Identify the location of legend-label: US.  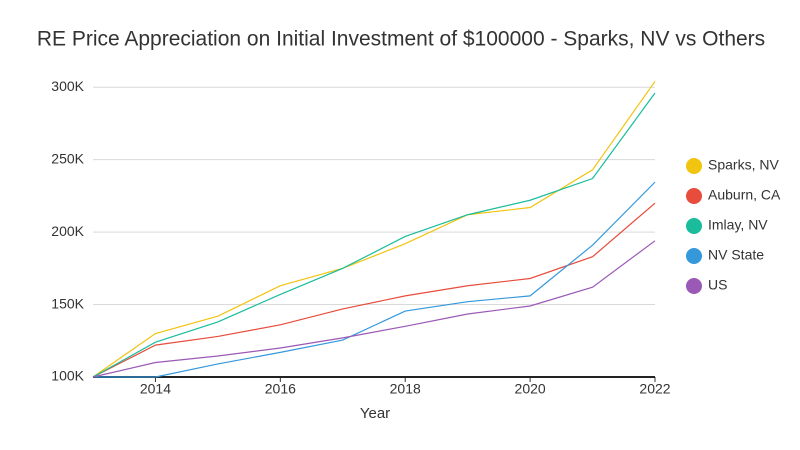
(717, 285).